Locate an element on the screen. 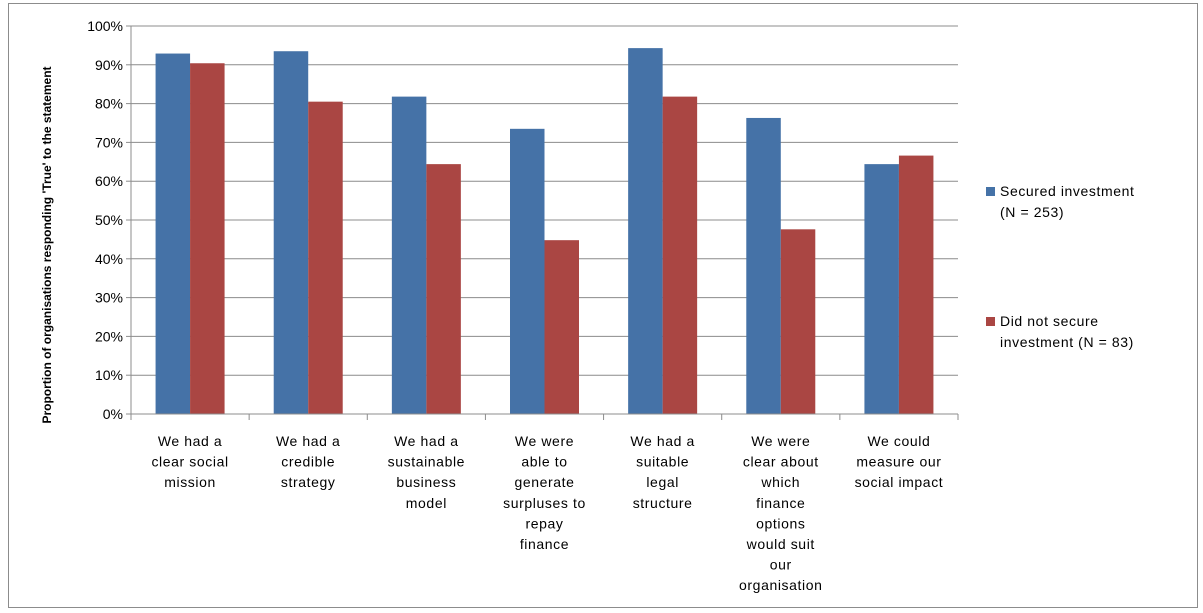 This screenshot has width=1203, height=613. y-tick-label: 40% is located at coordinates (109, 259).